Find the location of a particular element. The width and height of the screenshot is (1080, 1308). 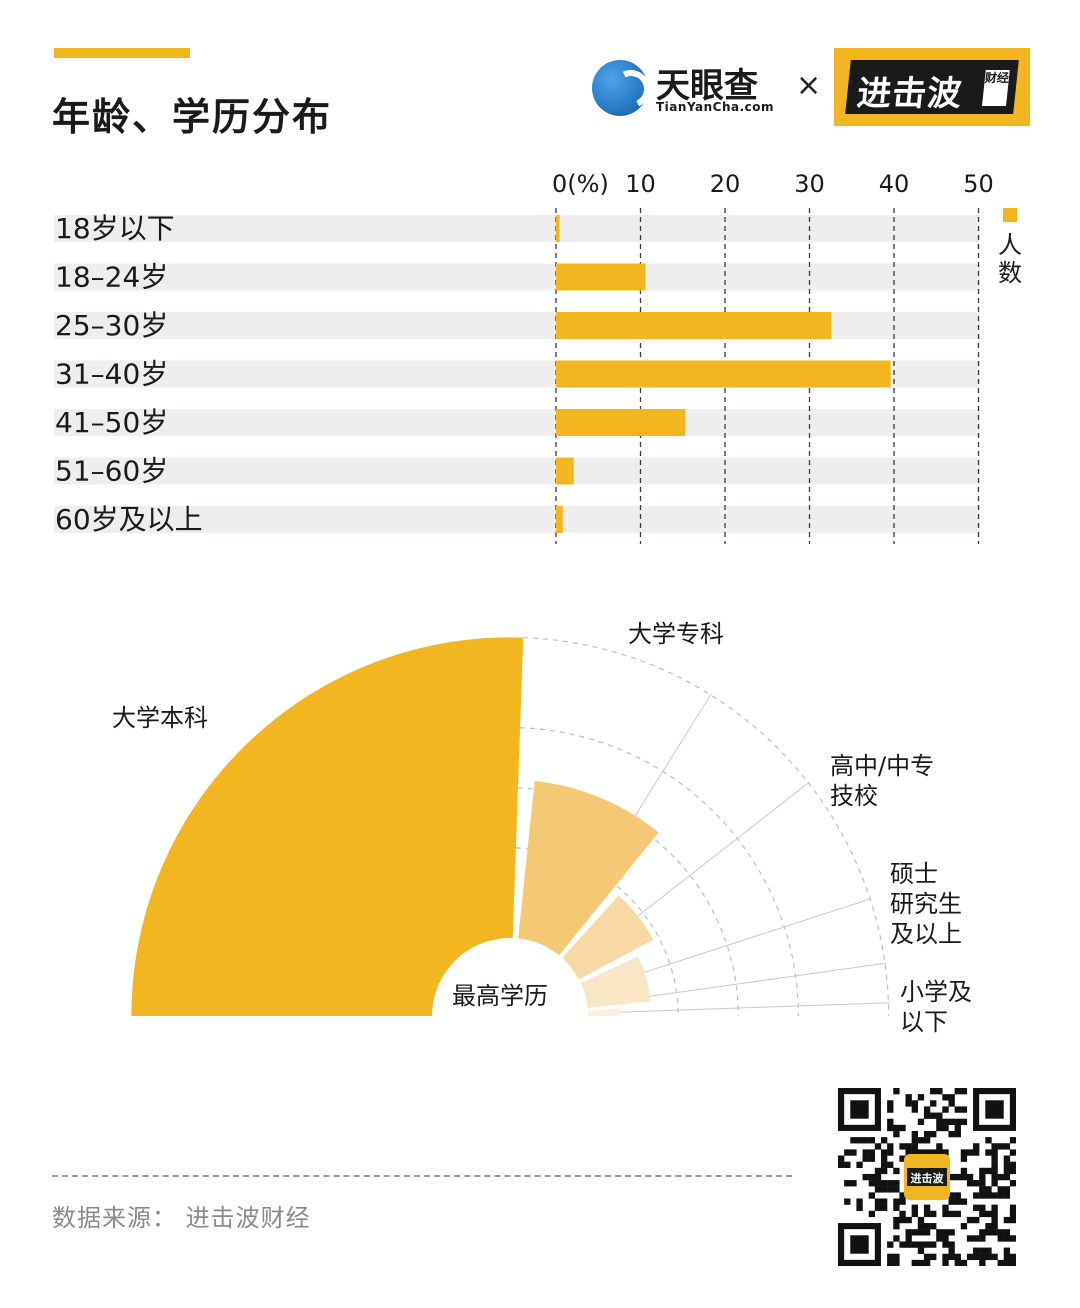

radial-line is located at coordinates (737, 942).